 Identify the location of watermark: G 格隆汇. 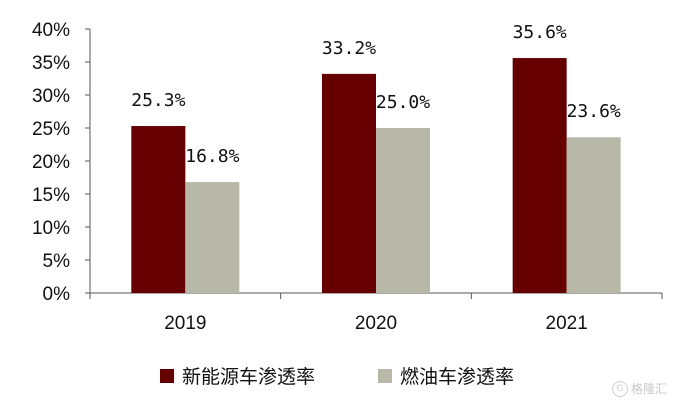
(639, 388).